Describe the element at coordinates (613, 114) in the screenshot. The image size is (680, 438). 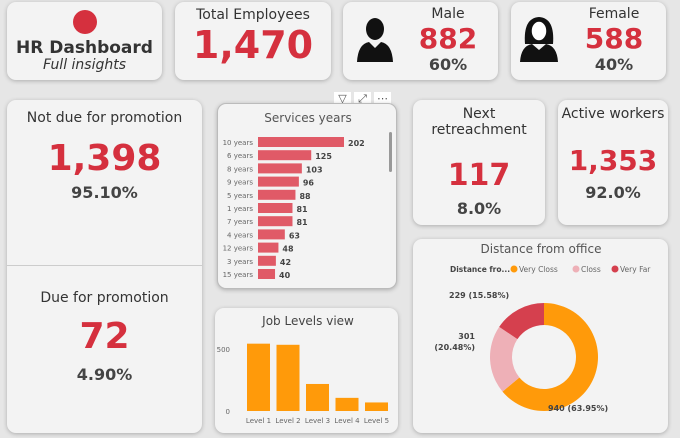
I see `active-label: Active workers` at that location.